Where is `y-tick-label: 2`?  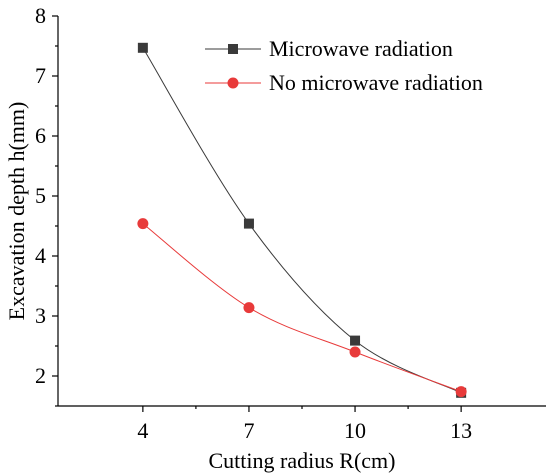
y-tick-label: 2 is located at coordinates (40, 375).